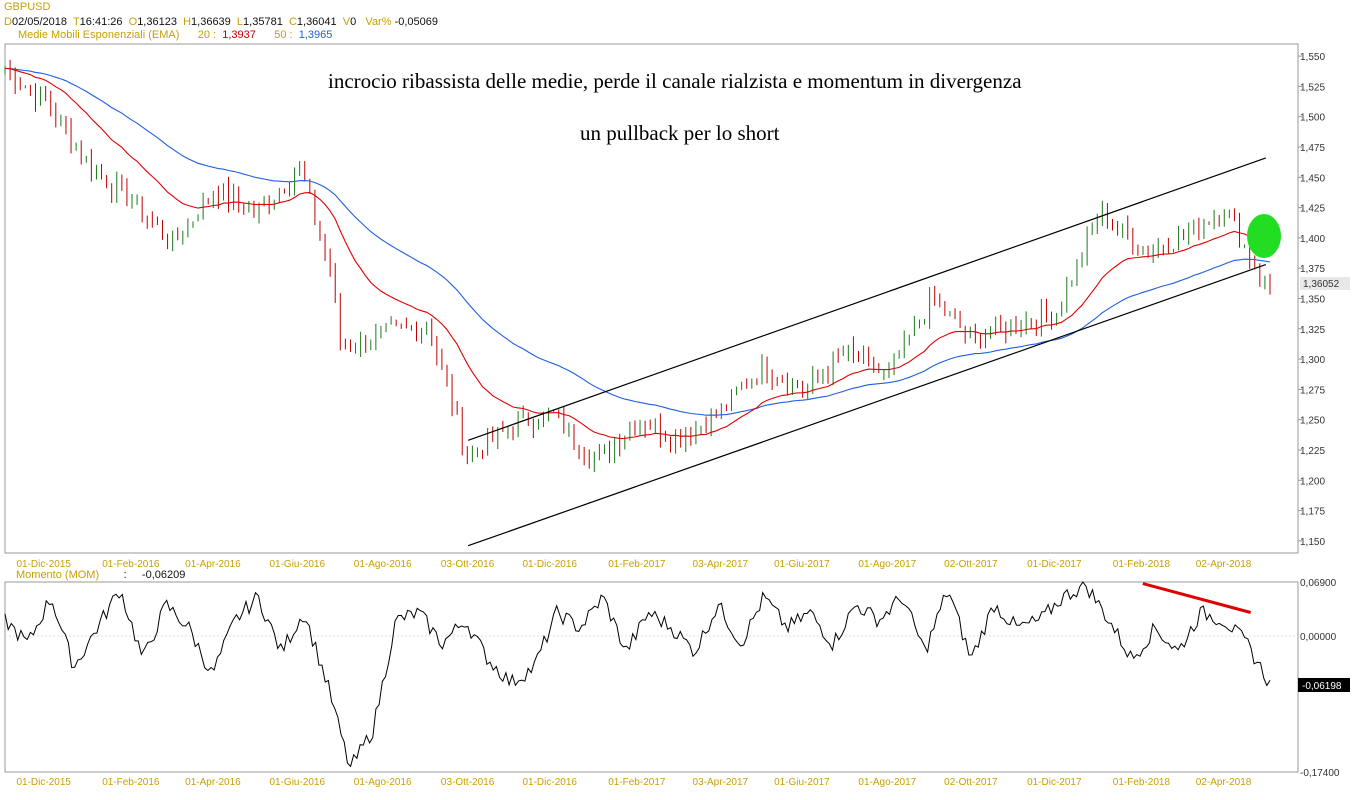  Describe the element at coordinates (1312, 148) in the screenshot. I see `price-tick-label: 1,475` at that location.